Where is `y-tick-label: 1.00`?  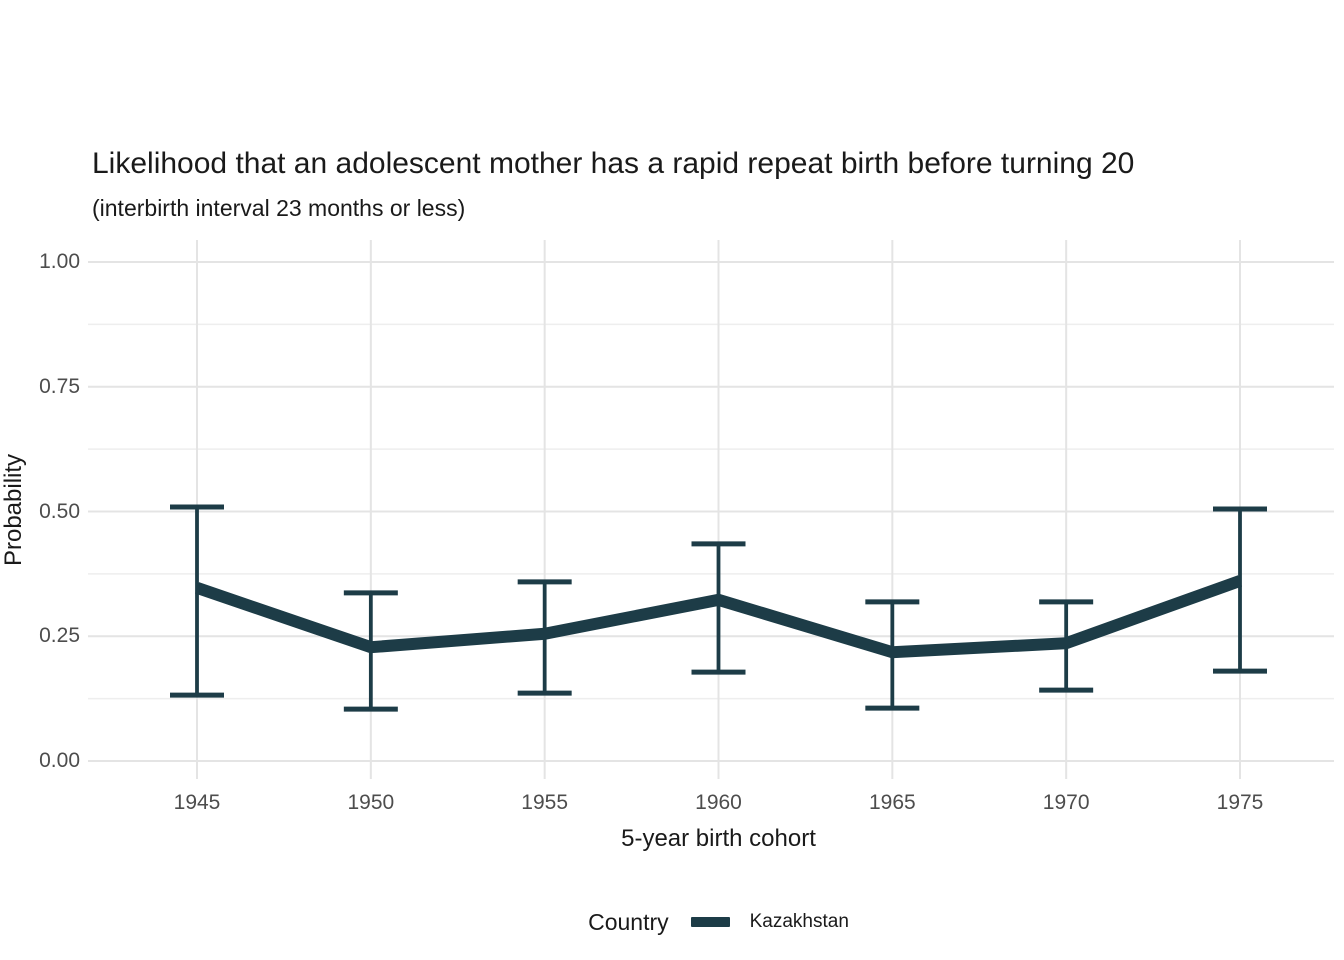 y-tick-label: 1.00 is located at coordinates (59, 261).